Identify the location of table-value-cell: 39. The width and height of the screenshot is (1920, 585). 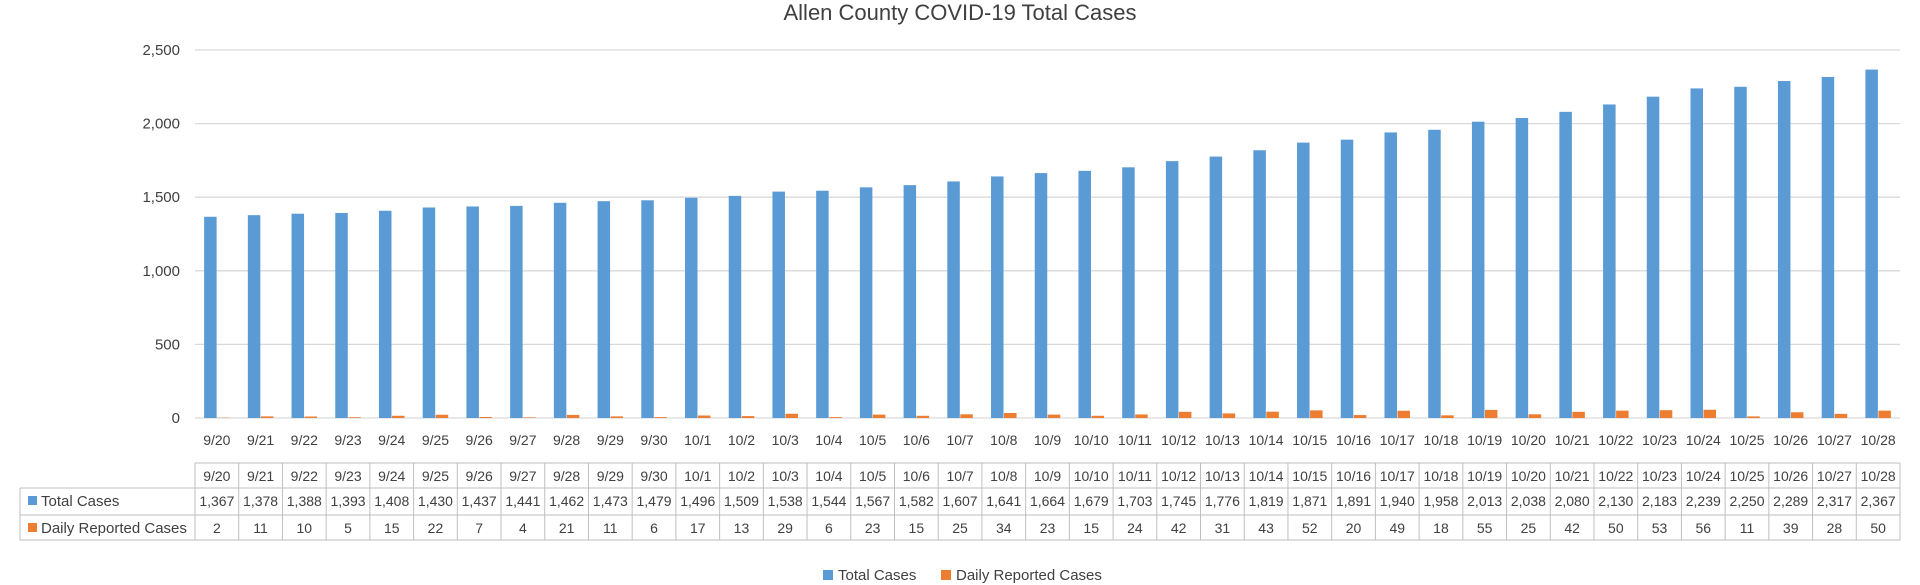
(1791, 528).